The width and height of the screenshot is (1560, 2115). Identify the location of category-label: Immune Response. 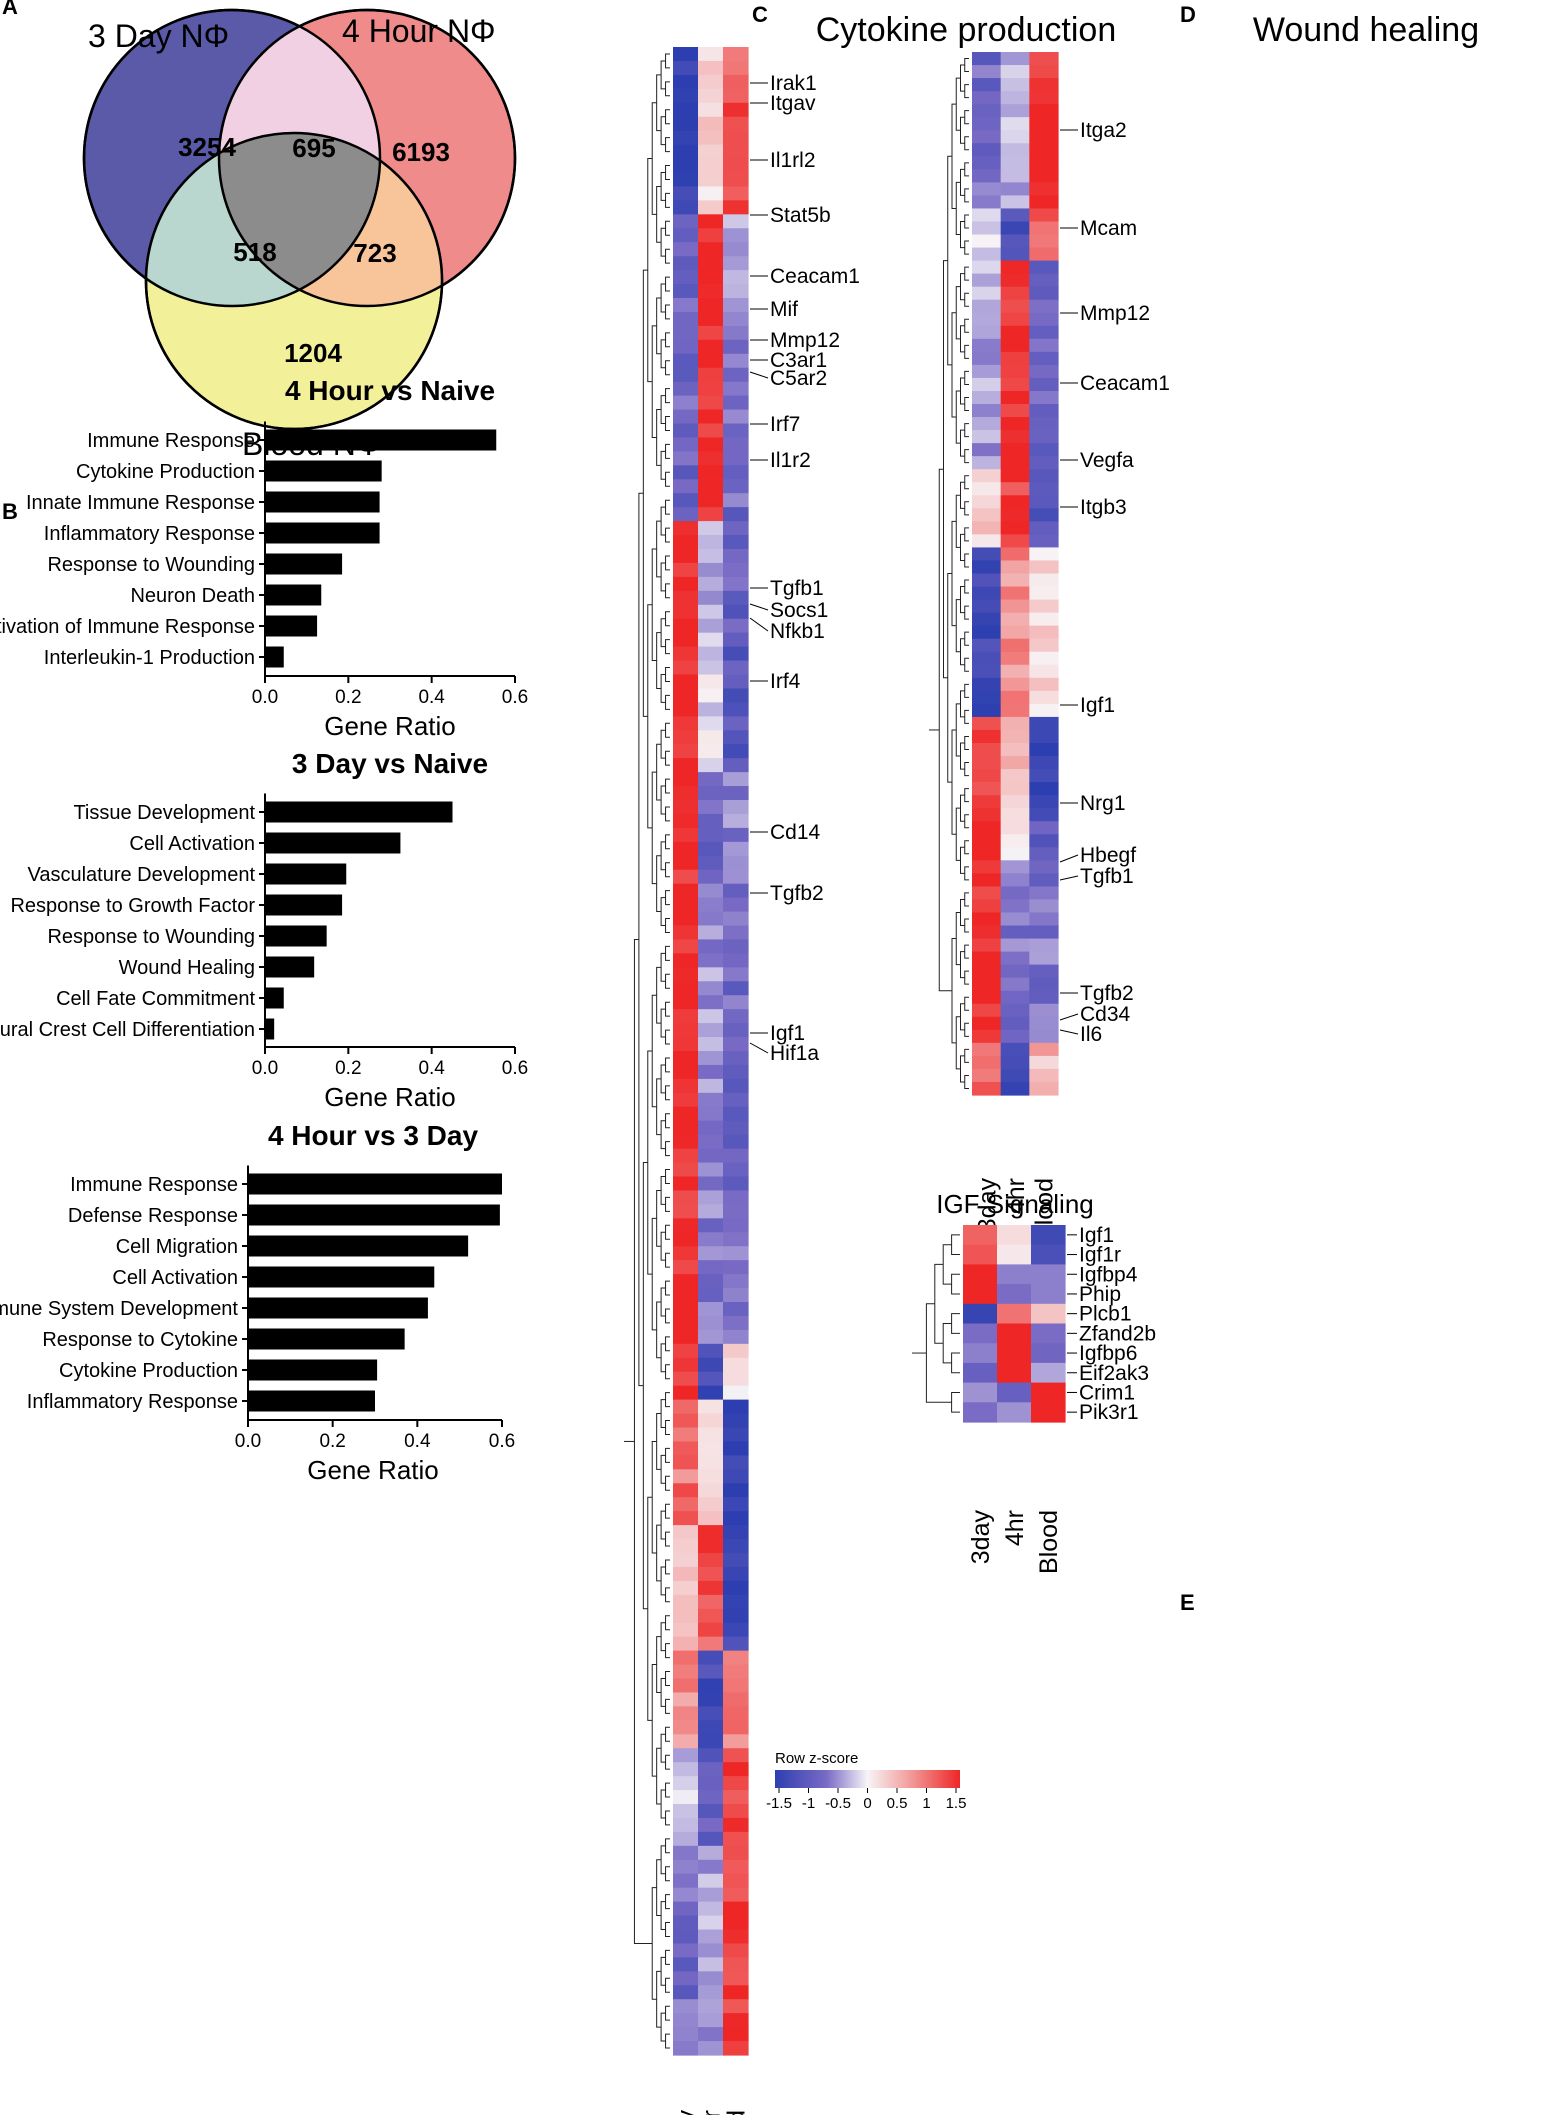
(171, 441).